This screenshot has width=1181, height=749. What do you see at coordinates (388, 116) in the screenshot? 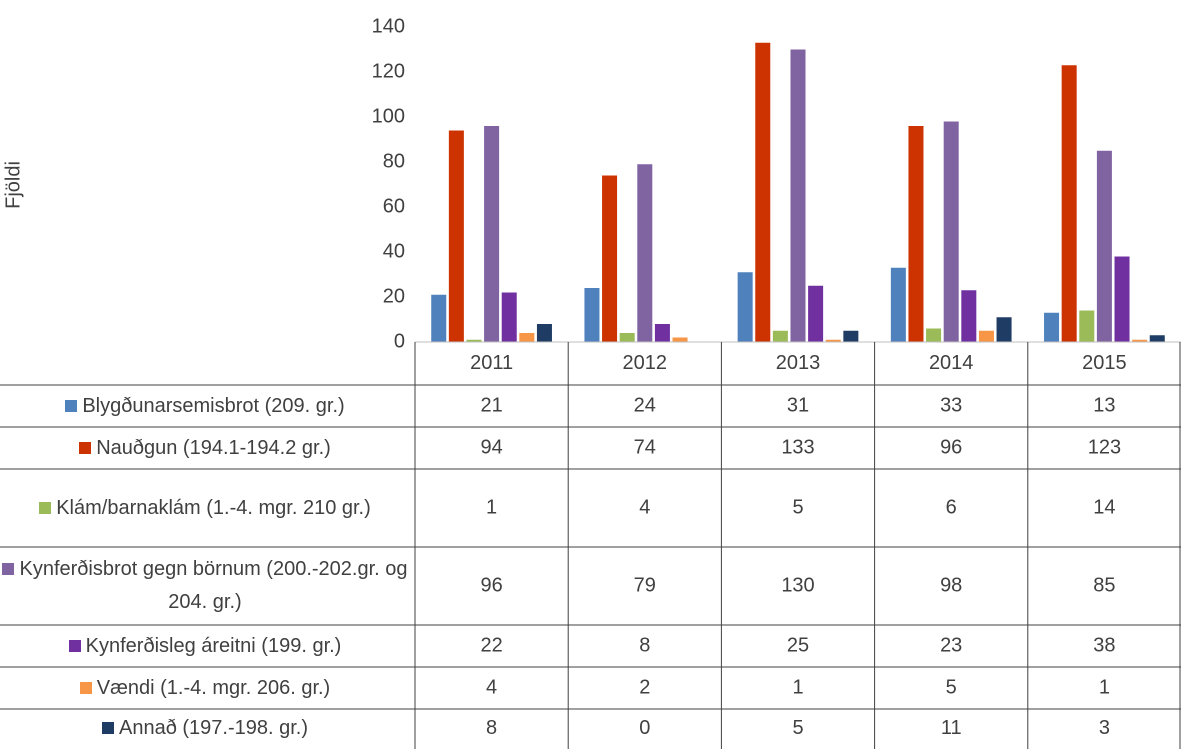
I see `y-tick-label: 100` at bounding box center [388, 116].